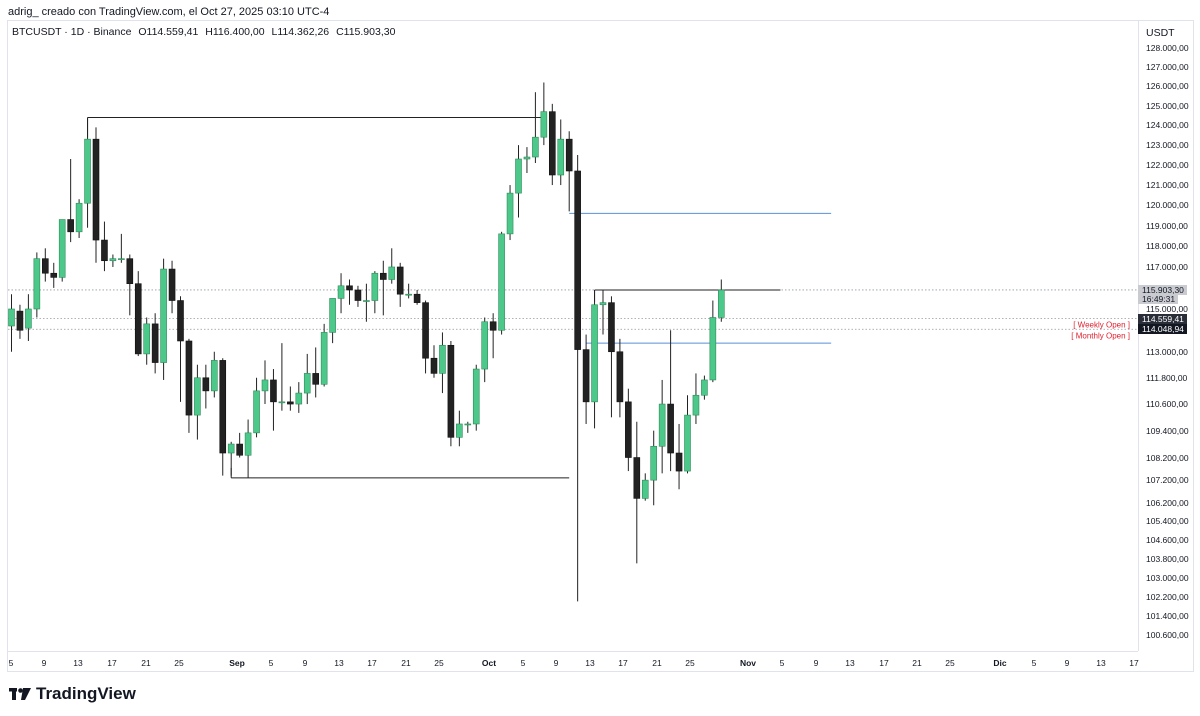 The image size is (1200, 716). Describe the element at coordinates (1162, 329) in the screenshot. I see `monthly-open-badge: 114.048,94` at that location.